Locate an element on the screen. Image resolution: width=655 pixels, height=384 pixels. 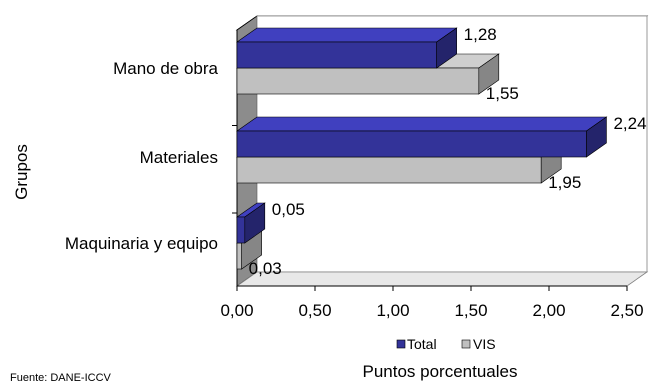
x-tick-label: 0,00 is located at coordinates (236, 310).